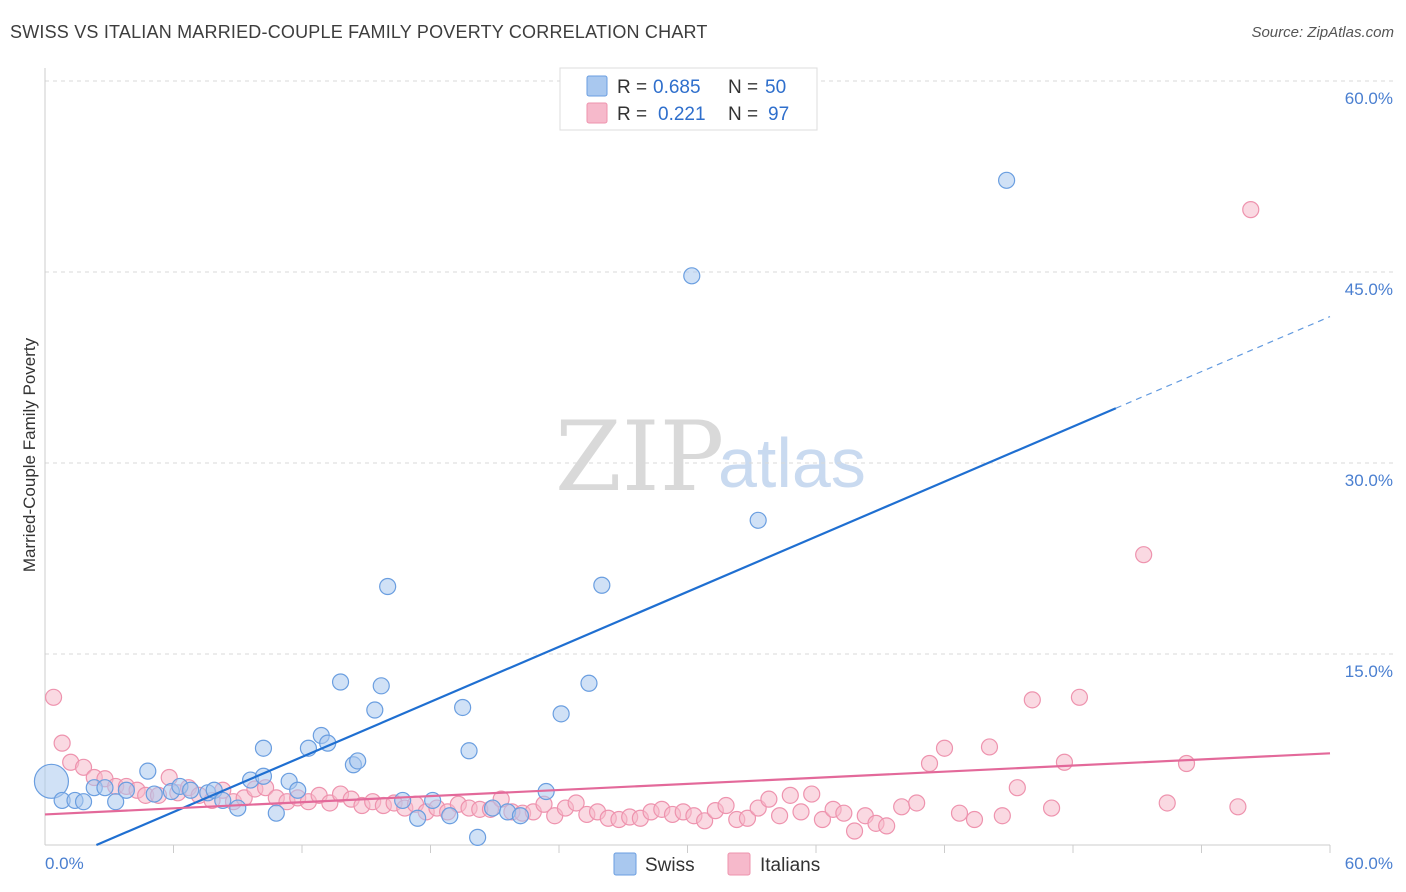  What do you see at coordinates (716, 864) in the screenshot?
I see `series-legend: Swiss Italians` at bounding box center [716, 864].